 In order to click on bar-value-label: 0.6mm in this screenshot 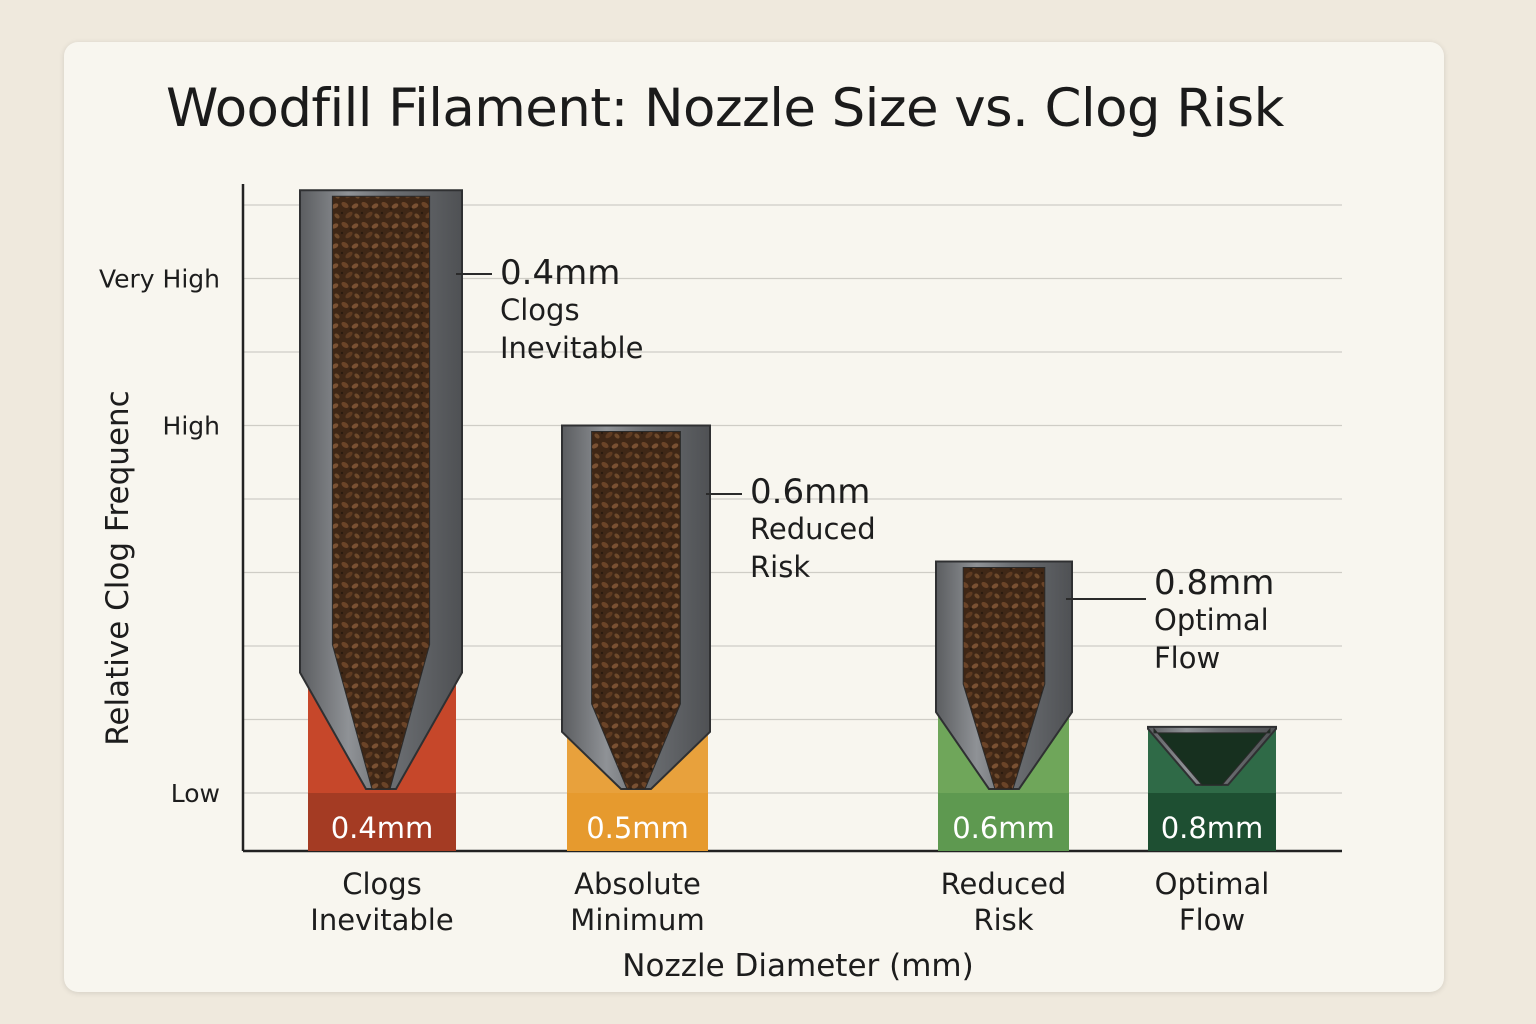, I will do `click(1003, 828)`.